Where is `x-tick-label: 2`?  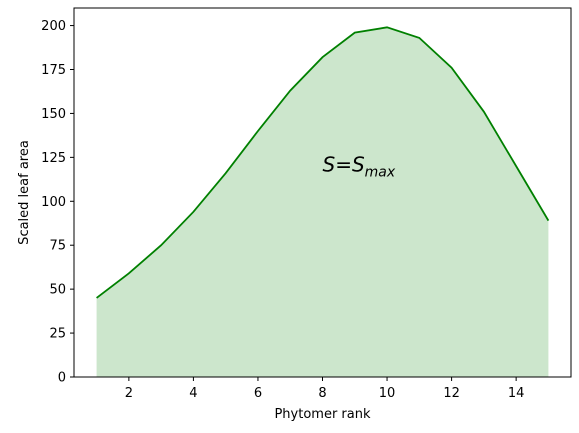 x-tick-label: 2 is located at coordinates (129, 393).